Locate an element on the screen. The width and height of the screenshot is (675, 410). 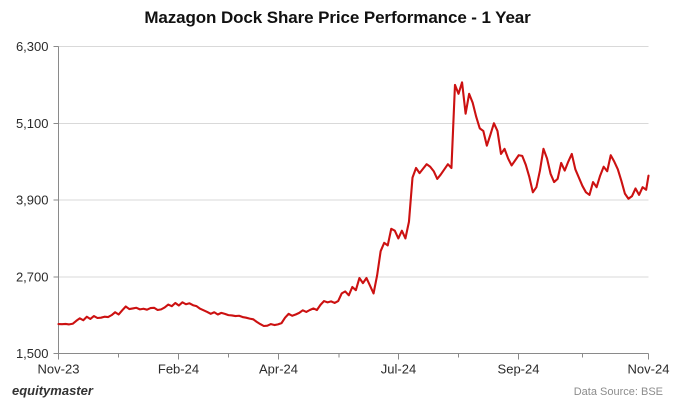
y-tick-label: 5,100 is located at coordinates (32, 123).